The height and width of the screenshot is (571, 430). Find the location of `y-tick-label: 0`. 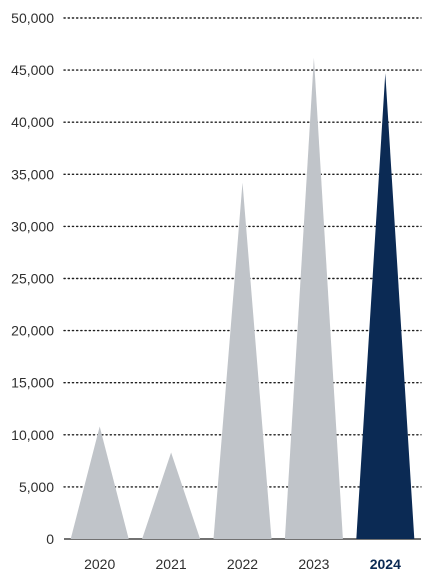

y-tick-label: 0 is located at coordinates (50, 539).